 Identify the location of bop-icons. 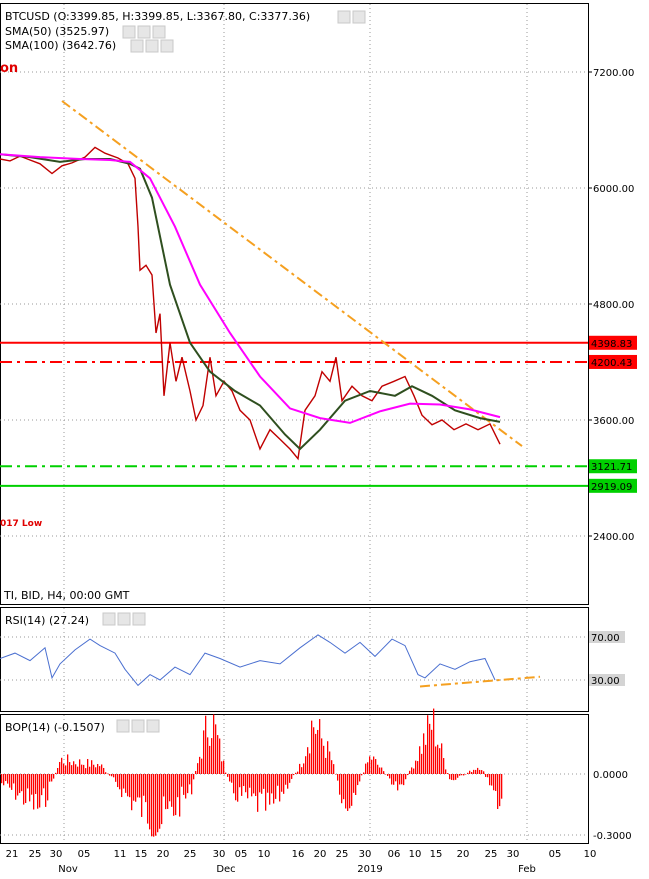
(138, 726).